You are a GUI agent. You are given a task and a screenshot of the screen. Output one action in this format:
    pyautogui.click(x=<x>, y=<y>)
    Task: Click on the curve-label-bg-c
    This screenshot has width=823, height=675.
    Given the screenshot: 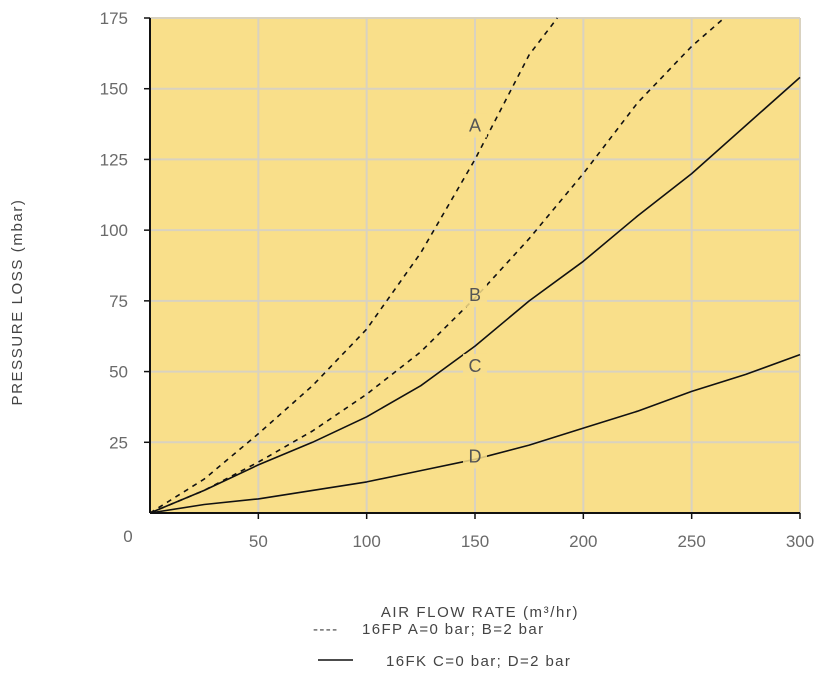 What is the action you would take?
    pyautogui.click(x=475, y=365)
    